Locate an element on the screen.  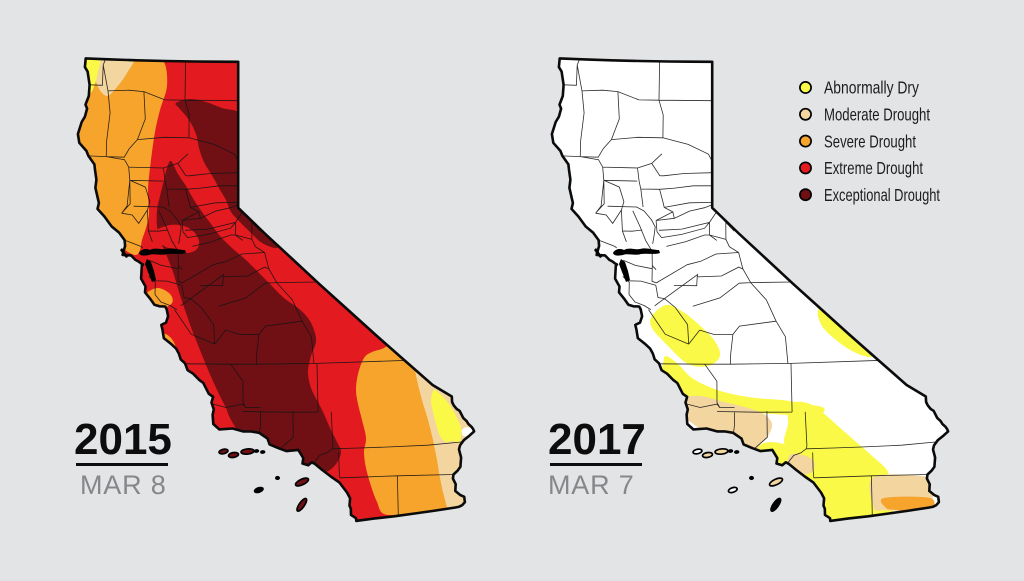
svg-text: Abnormally Dry is located at coordinates (871, 88).